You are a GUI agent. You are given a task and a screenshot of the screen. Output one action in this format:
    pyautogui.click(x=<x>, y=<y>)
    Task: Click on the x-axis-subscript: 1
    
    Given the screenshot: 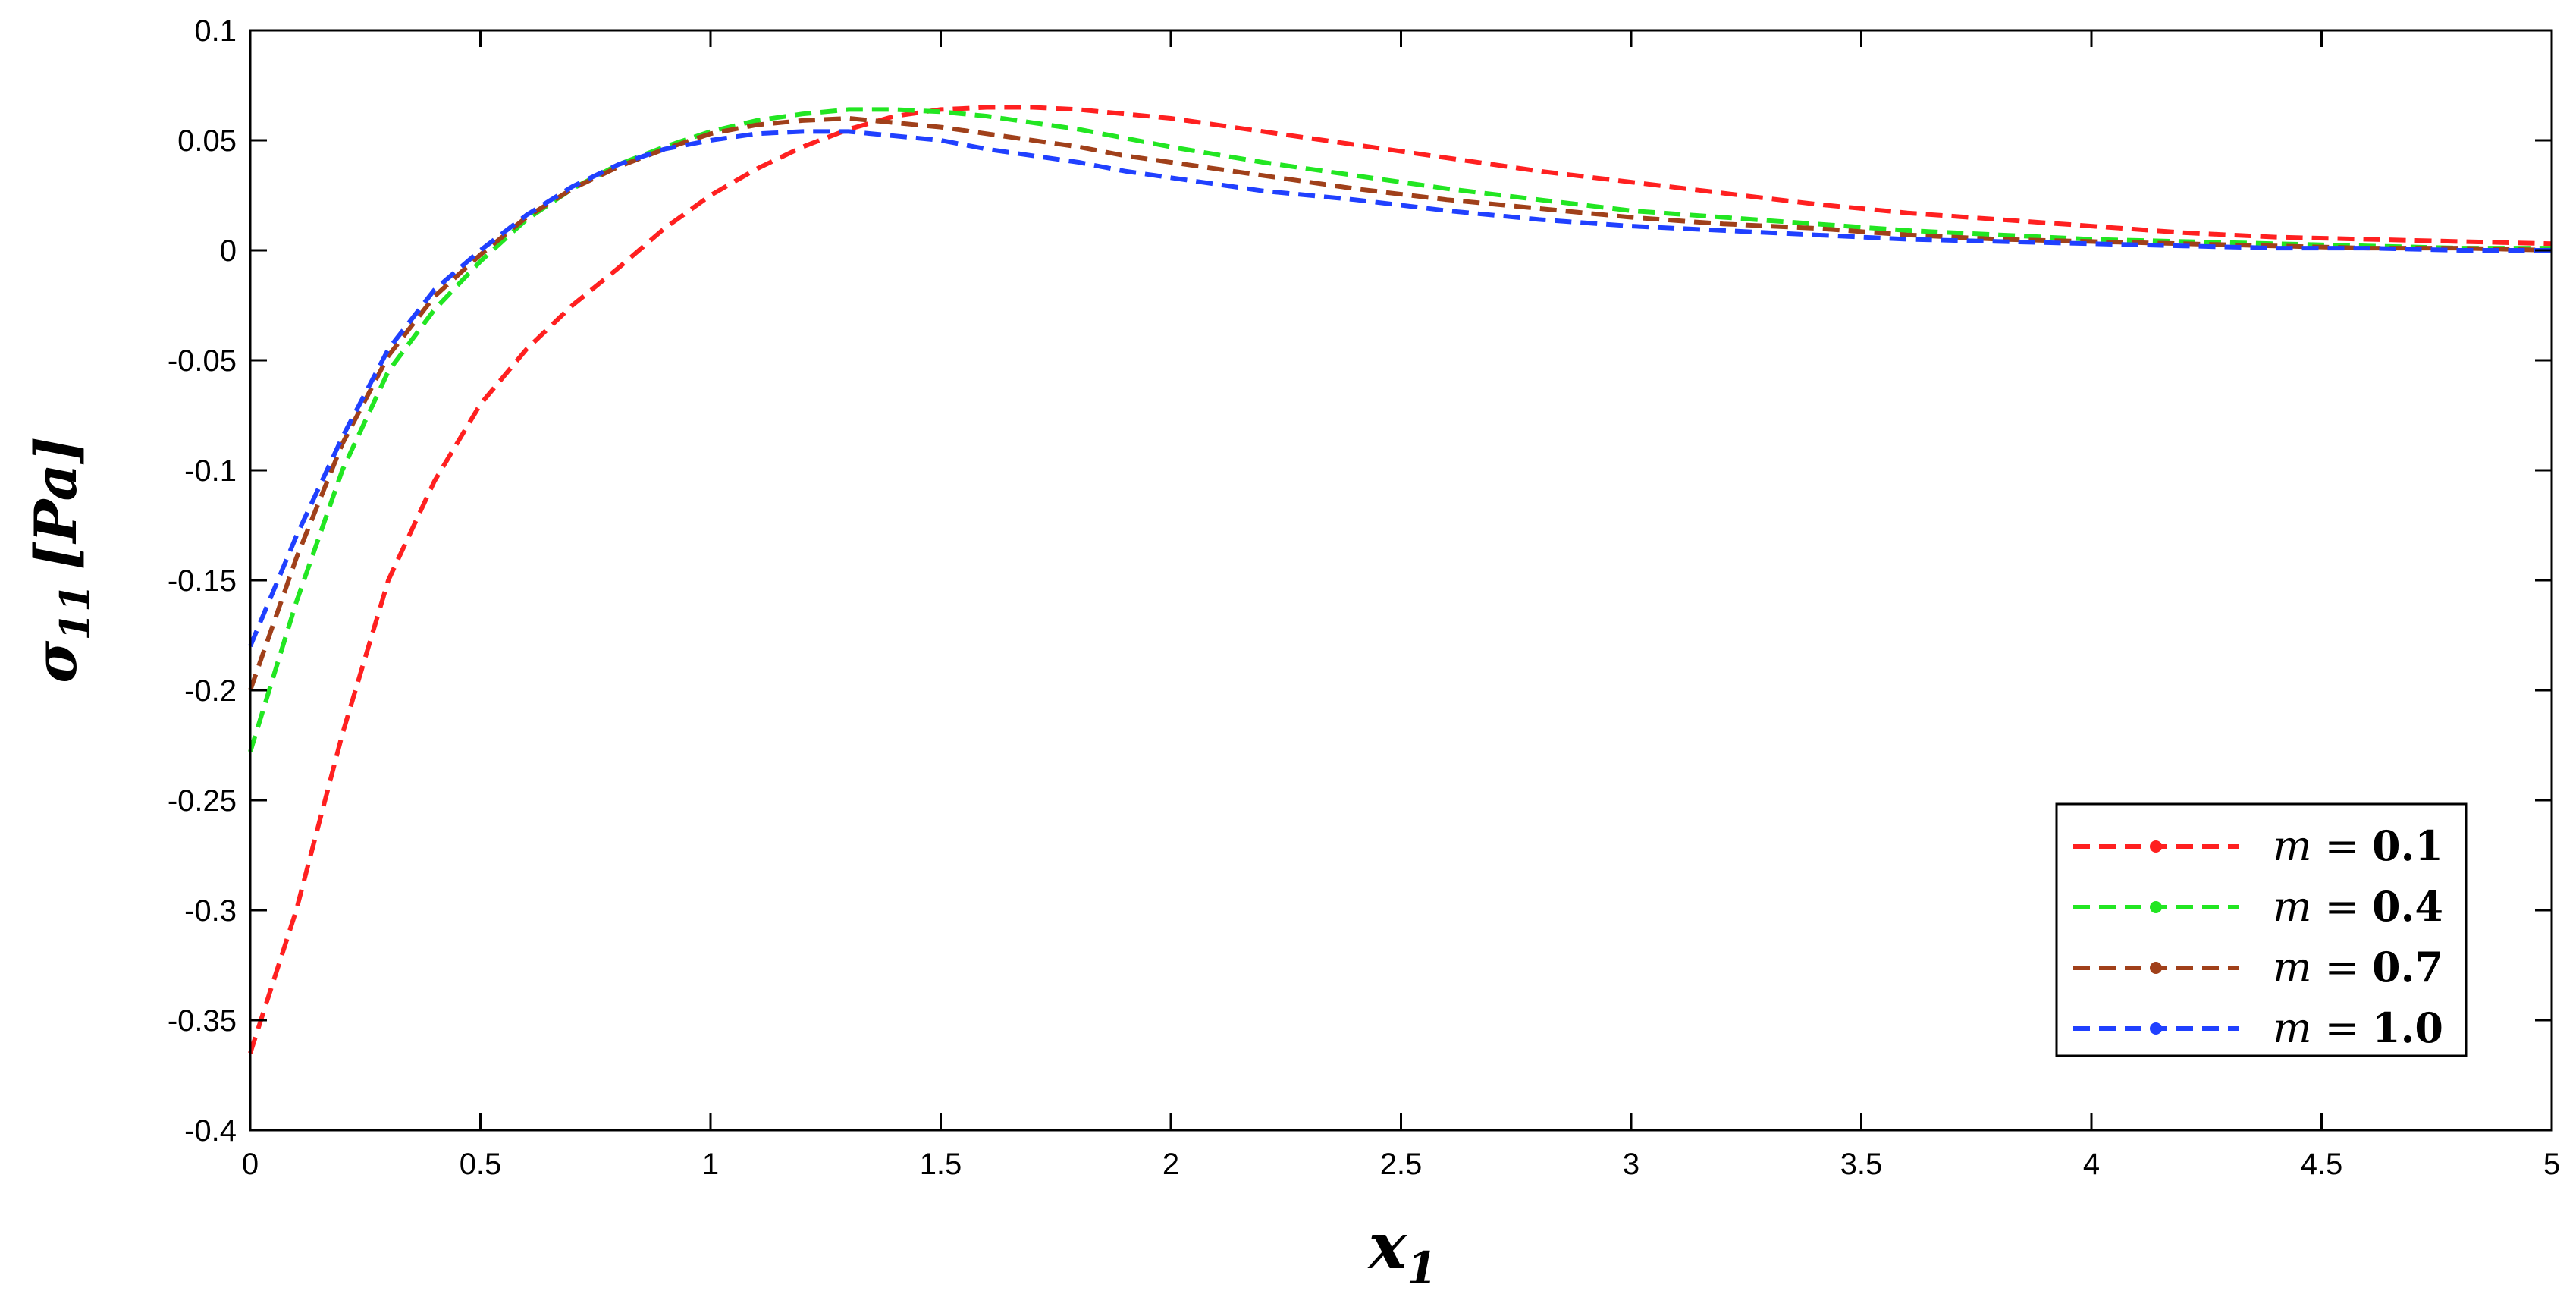 What is the action you would take?
    pyautogui.click(x=1422, y=1268)
    